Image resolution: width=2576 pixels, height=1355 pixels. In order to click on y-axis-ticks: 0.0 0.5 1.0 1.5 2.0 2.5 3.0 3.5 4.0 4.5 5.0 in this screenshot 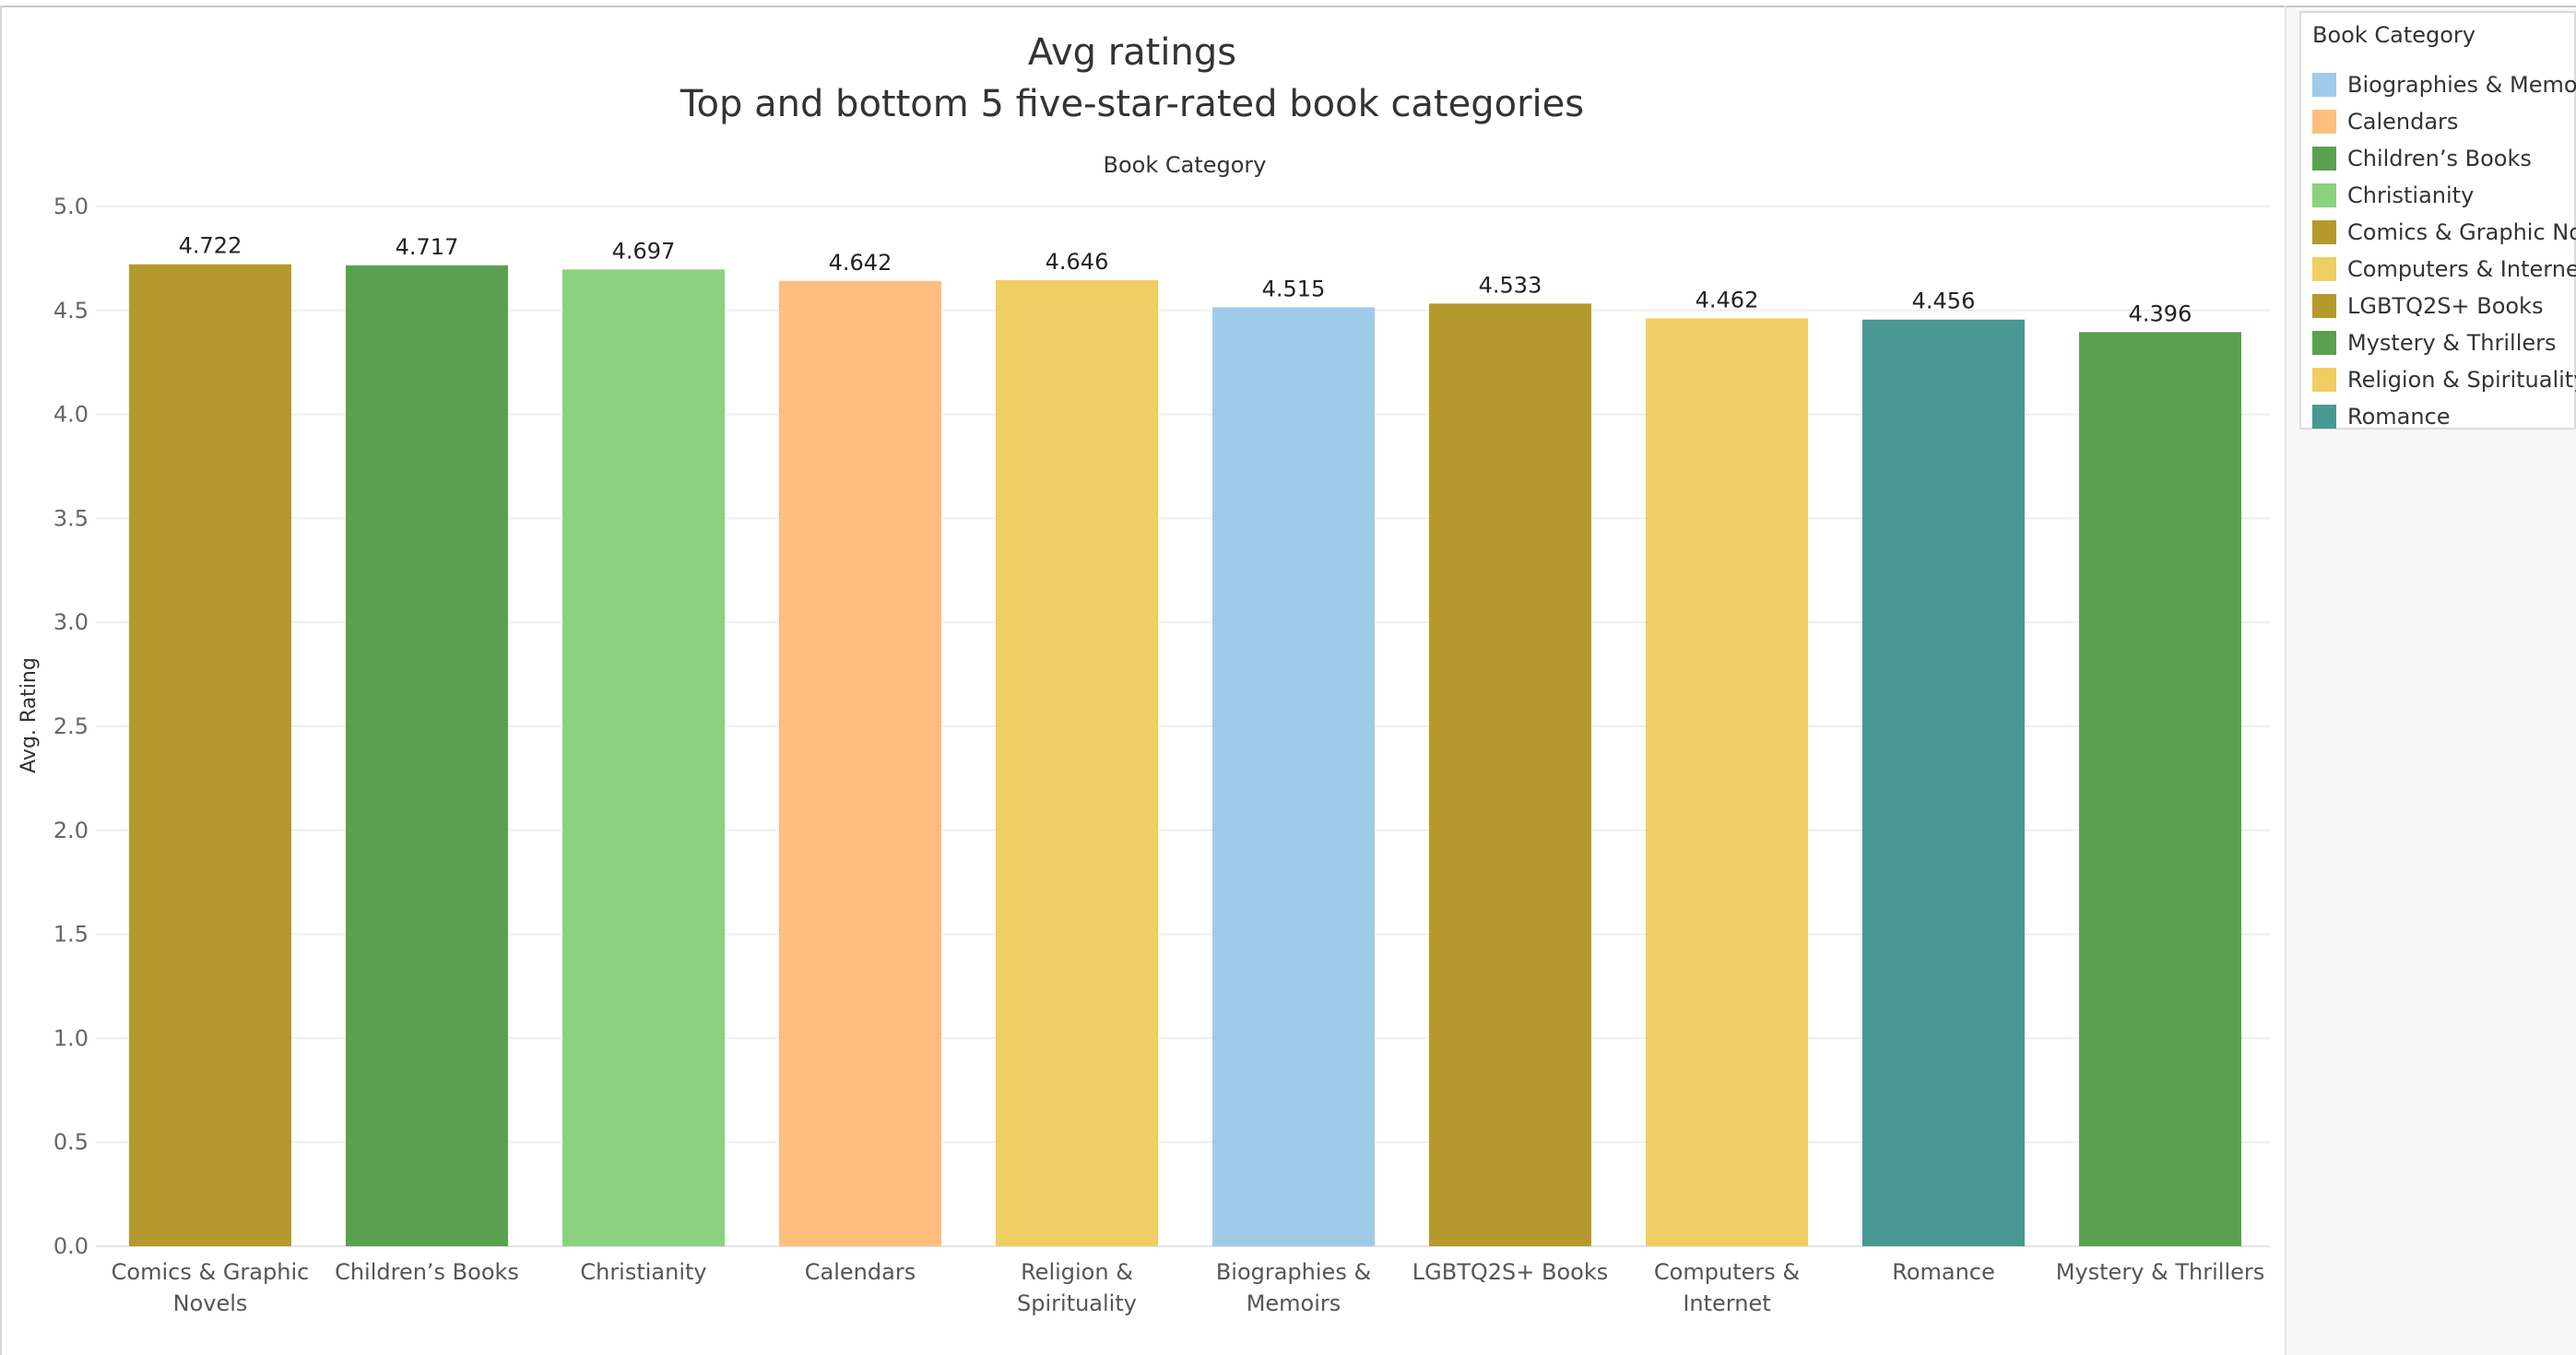, I will do `click(71, 726)`.